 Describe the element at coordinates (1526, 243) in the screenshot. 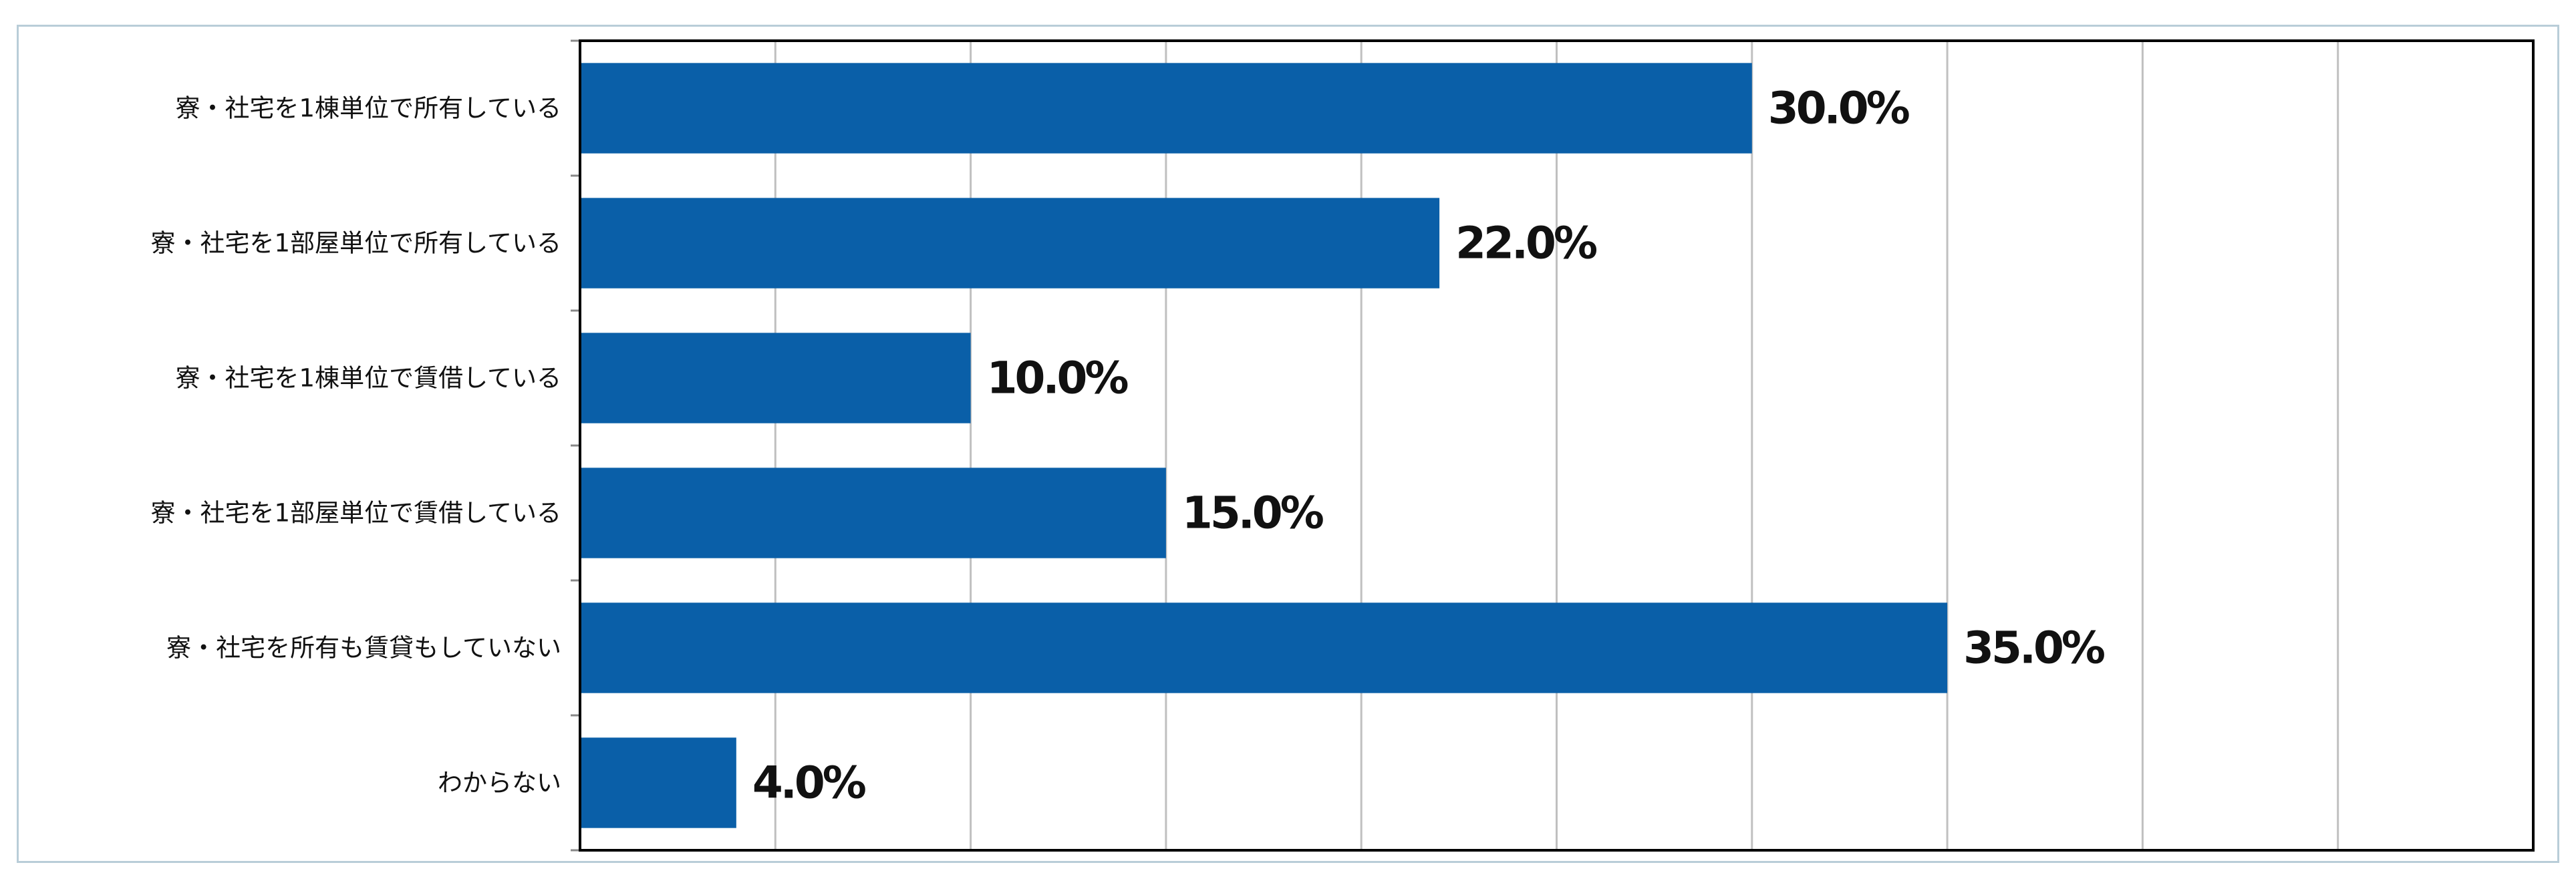

I see `value-label: 22.0%` at that location.